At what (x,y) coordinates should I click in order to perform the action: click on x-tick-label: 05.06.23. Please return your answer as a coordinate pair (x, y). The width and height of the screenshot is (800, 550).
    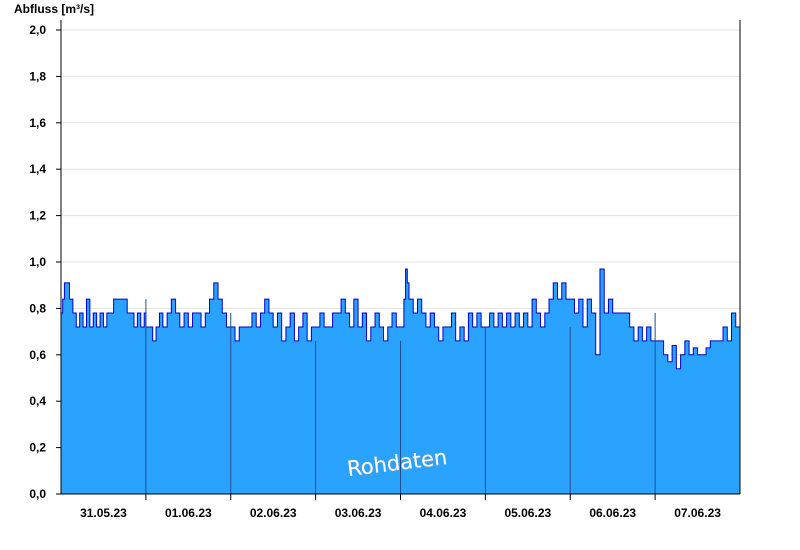
    Looking at the image, I should click on (527, 513).